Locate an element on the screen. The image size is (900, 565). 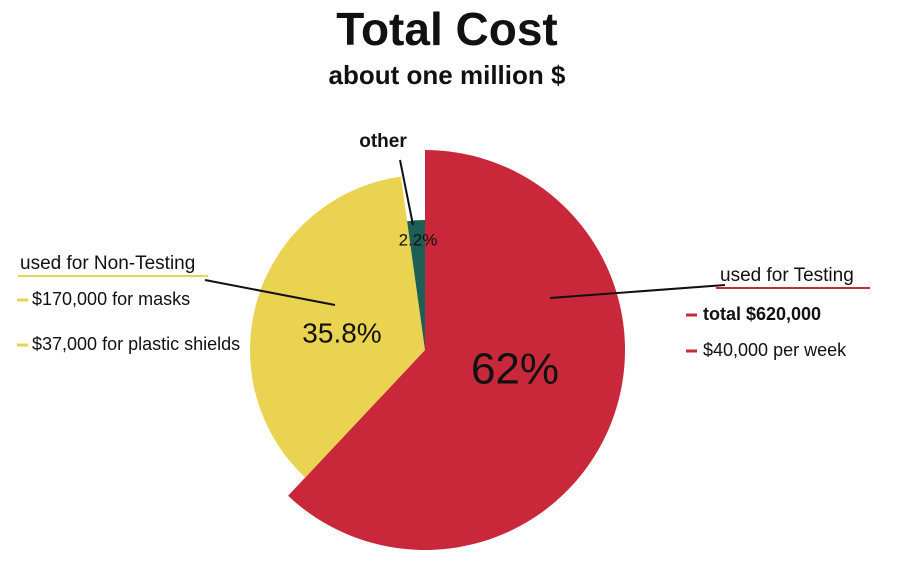
value-label: 35.8% is located at coordinates (341, 332).